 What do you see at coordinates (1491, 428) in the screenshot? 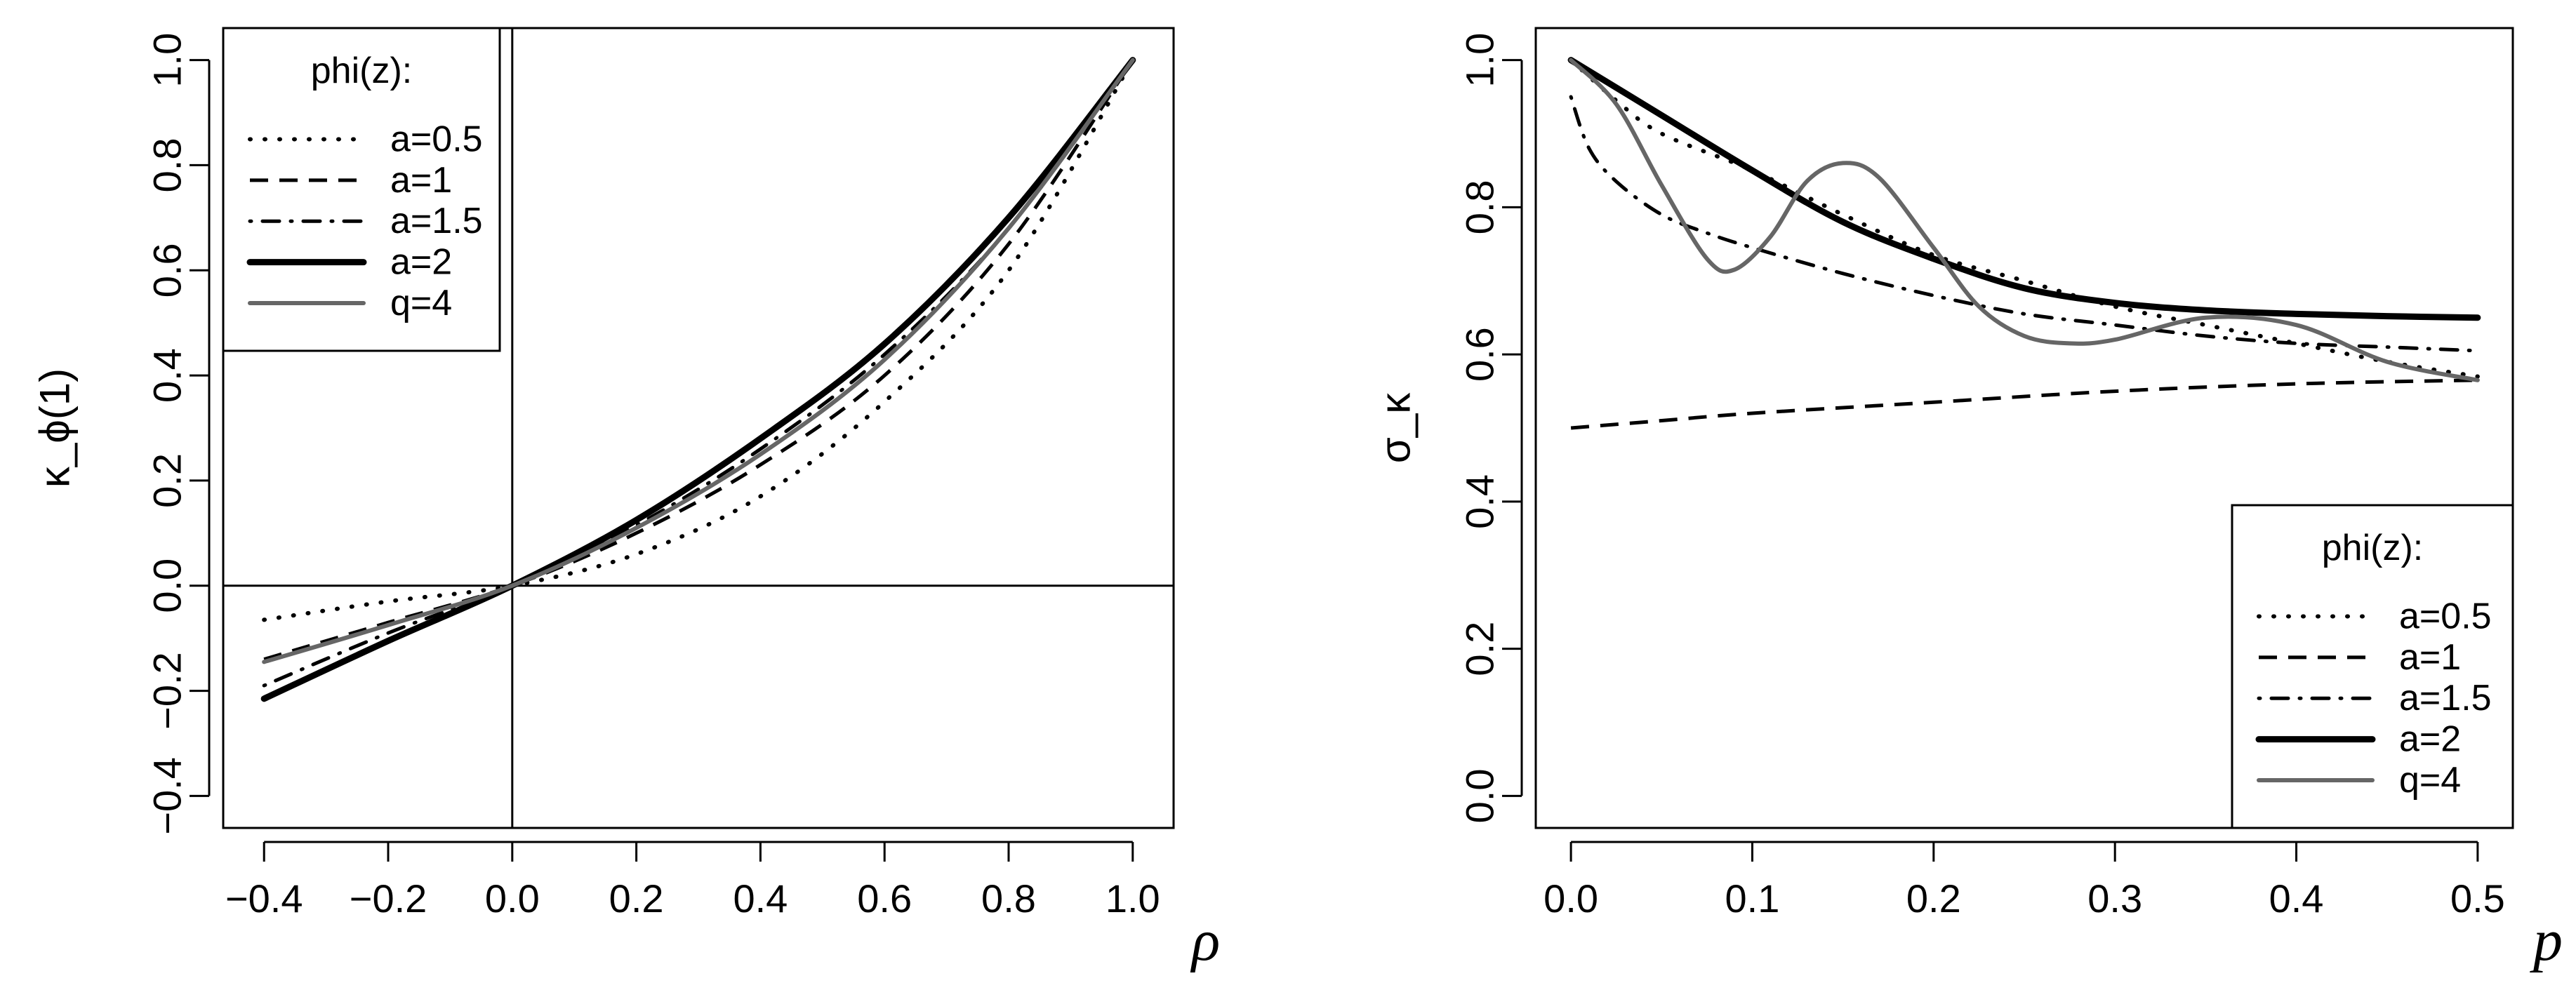
I see `y-axis: 0.0 0.2 0.4 0.6 0.8 1.0` at bounding box center [1491, 428].